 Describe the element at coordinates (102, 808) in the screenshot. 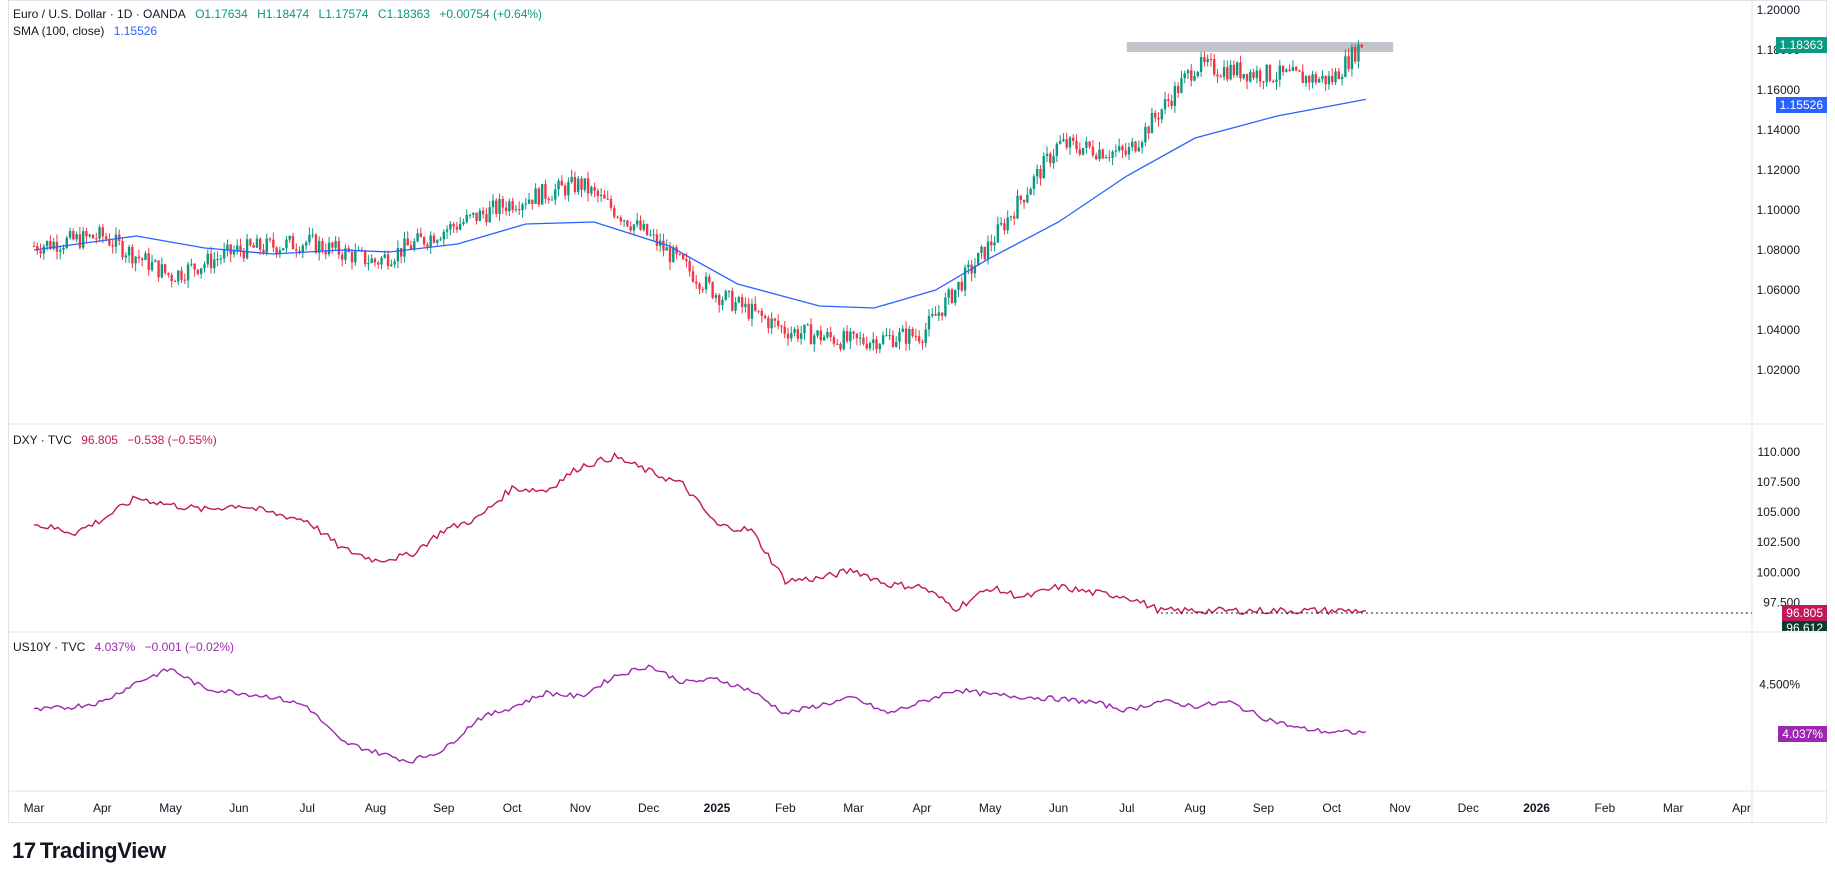

I see `time-axis-label: Apr` at that location.